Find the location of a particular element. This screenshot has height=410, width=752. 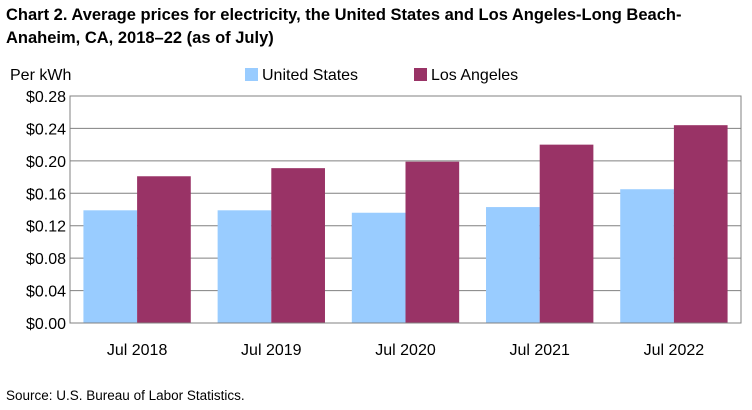

y-axis-label: Per kWh is located at coordinates (40, 75).